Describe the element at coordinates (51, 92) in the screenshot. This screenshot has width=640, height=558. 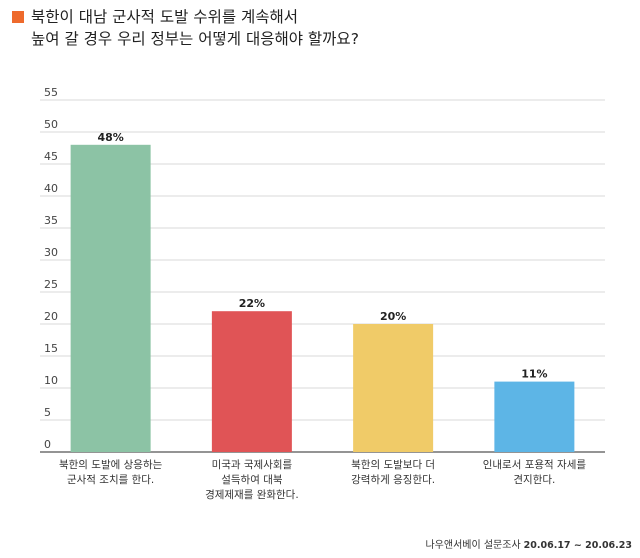
I see `y-tick-label: 55` at that location.